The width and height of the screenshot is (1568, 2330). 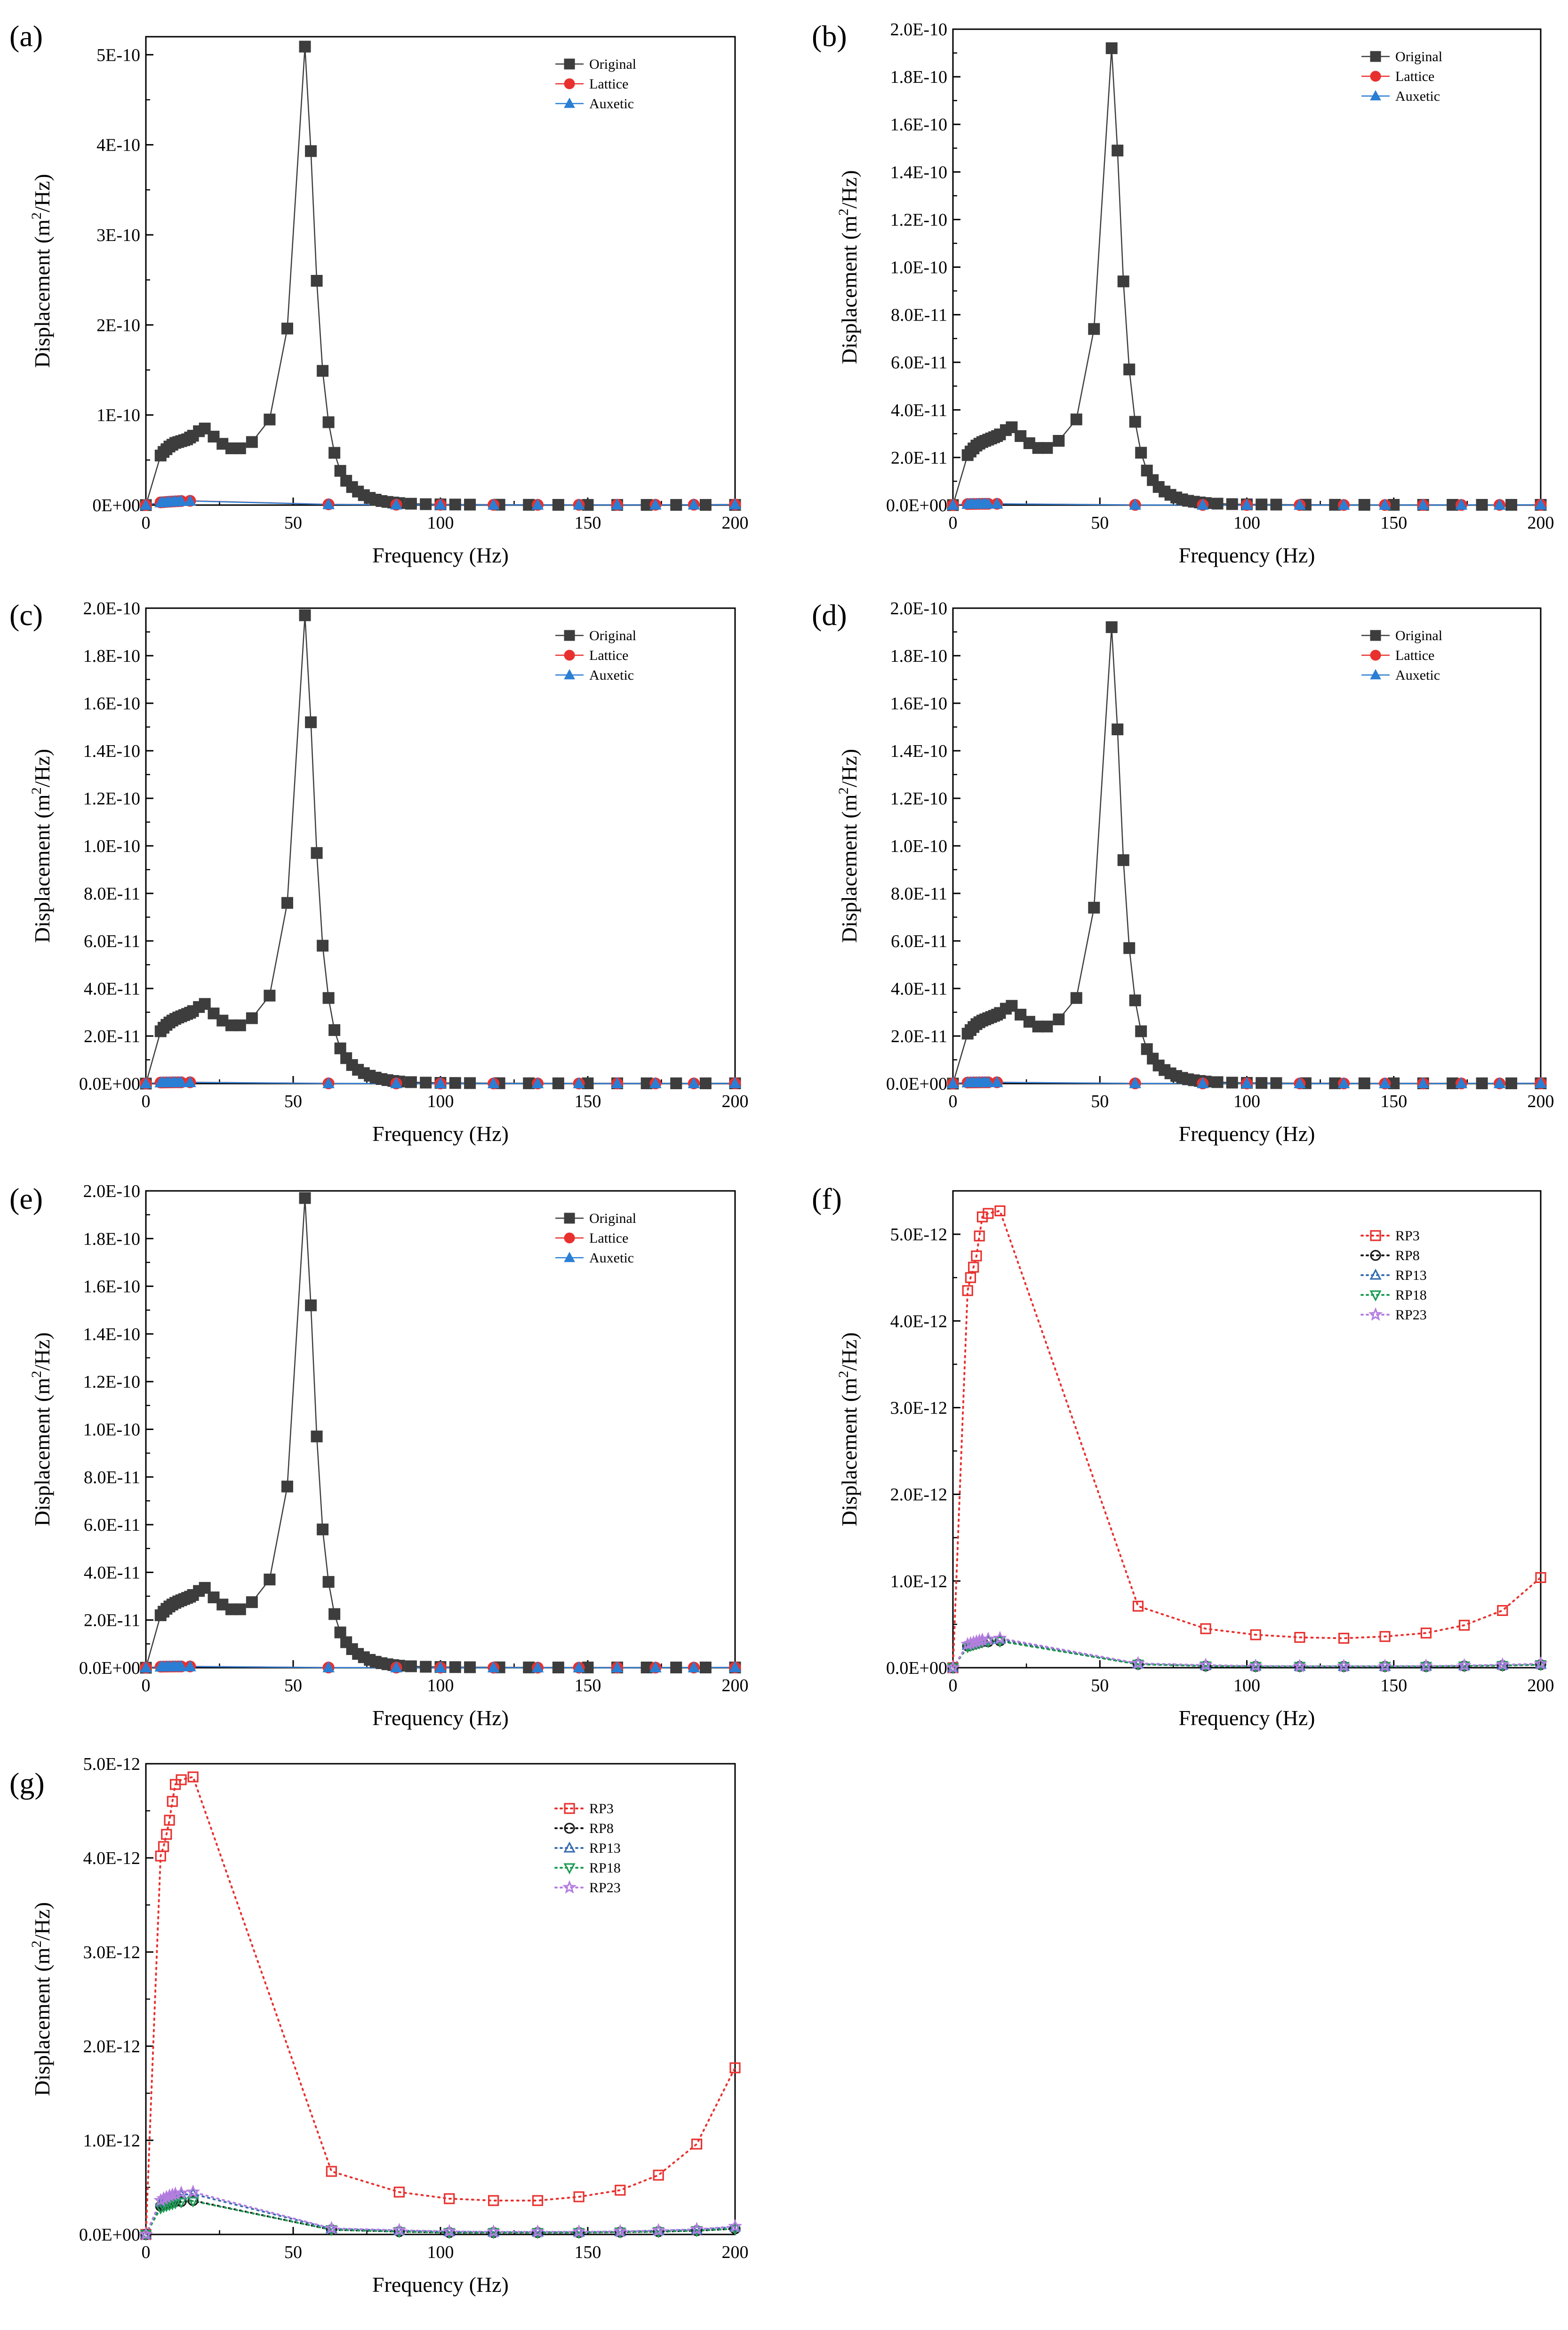 What do you see at coordinates (1541, 1101) in the screenshot?
I see `x-tick-label: 200` at bounding box center [1541, 1101].